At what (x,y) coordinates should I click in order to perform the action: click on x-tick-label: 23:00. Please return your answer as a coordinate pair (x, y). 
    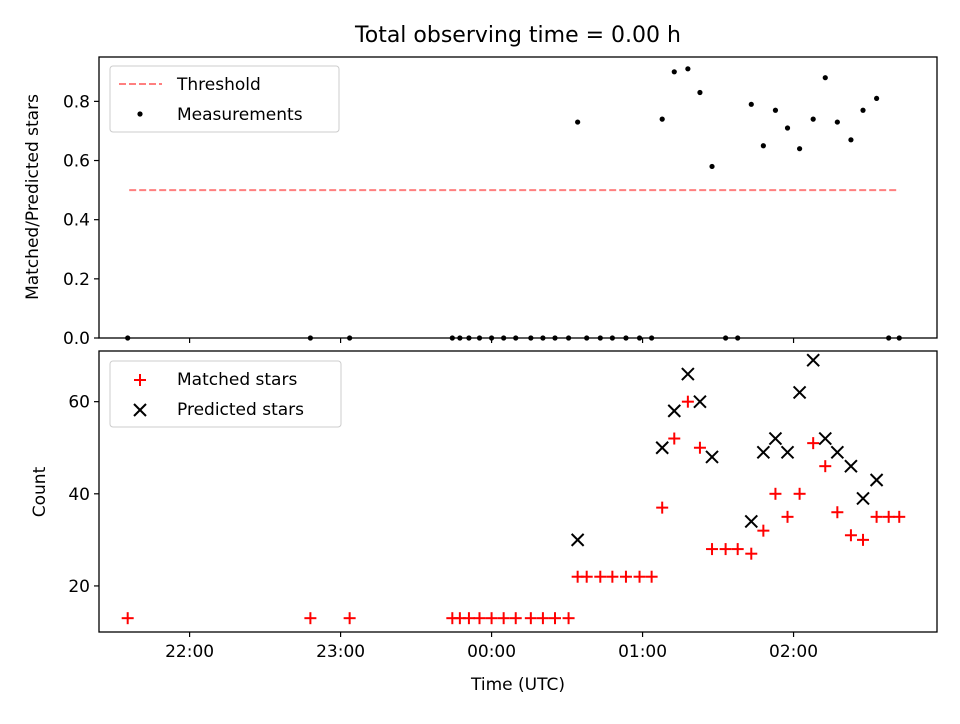
    Looking at the image, I should click on (340, 652).